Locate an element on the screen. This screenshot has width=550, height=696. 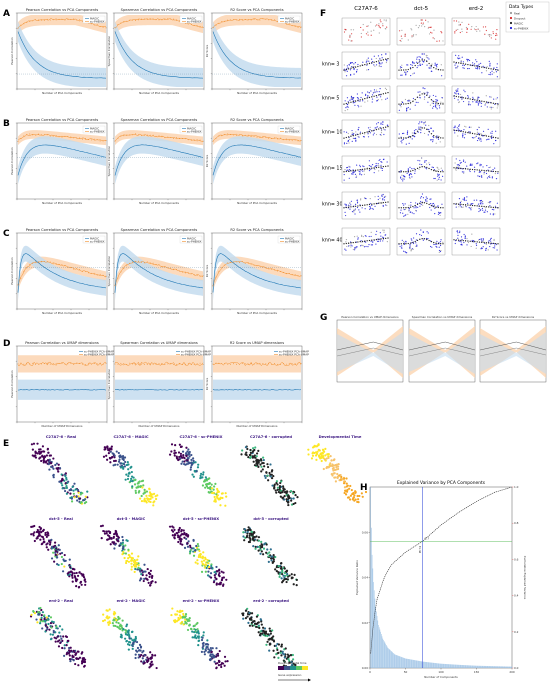
panel-label-e: E is located at coordinates (6, 444).